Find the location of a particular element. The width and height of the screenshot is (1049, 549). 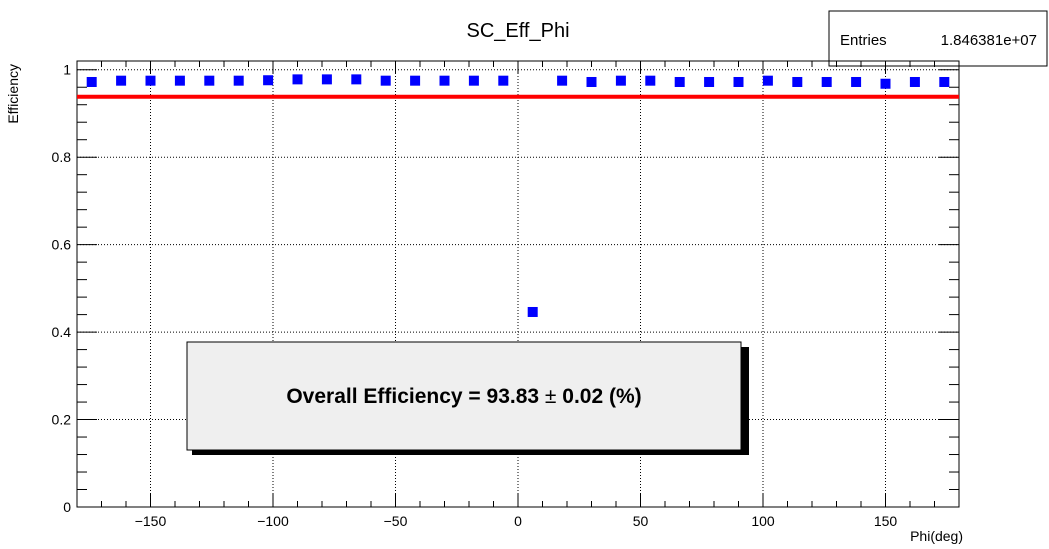

plus-minus-symbol: ± is located at coordinates (551, 396).